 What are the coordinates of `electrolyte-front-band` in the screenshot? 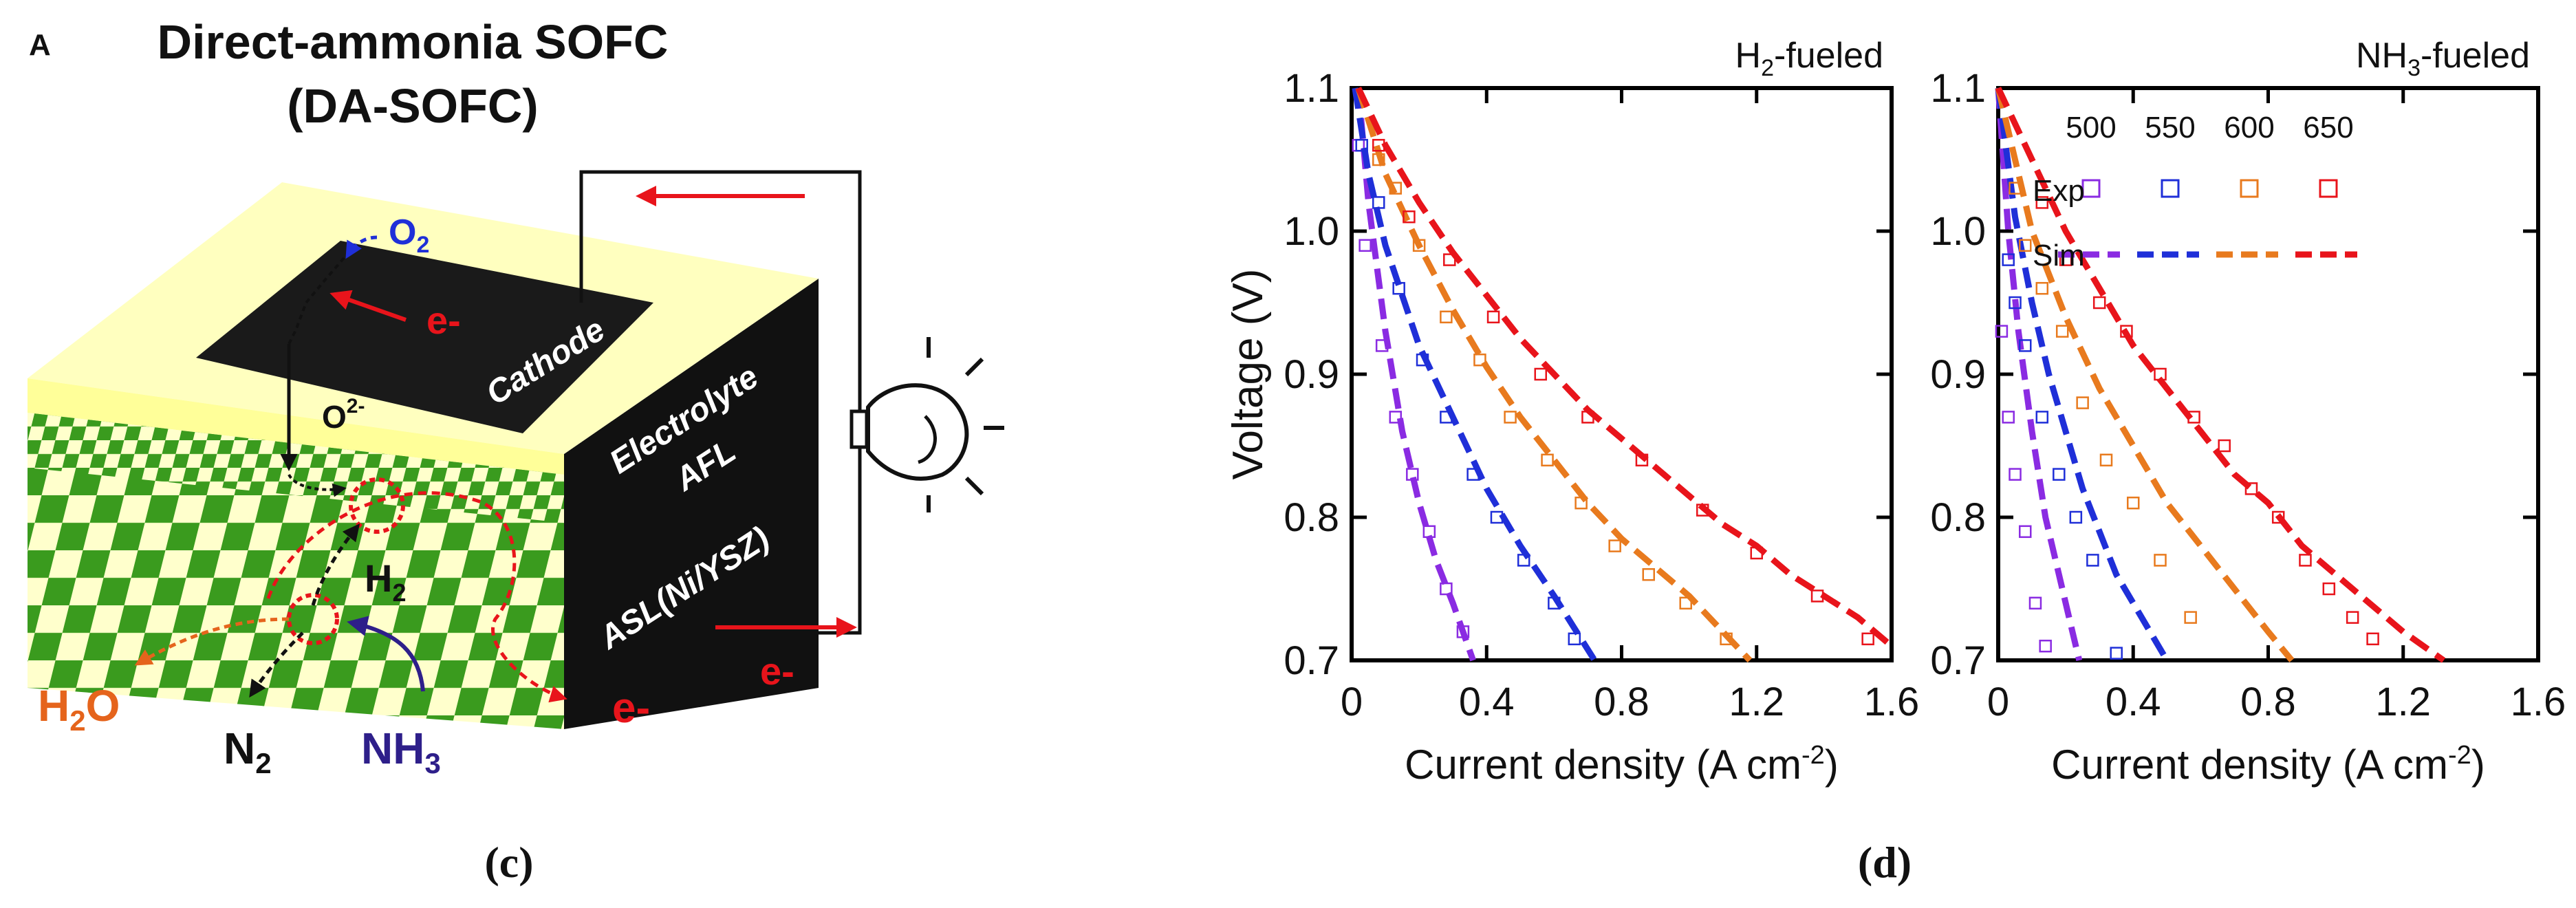 It's located at (296, 426).